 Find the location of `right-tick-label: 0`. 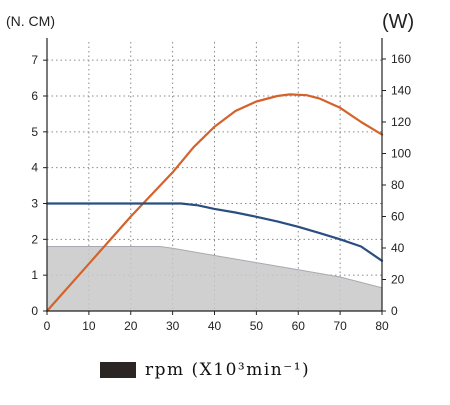

right-tick-label: 0 is located at coordinates (394, 311).